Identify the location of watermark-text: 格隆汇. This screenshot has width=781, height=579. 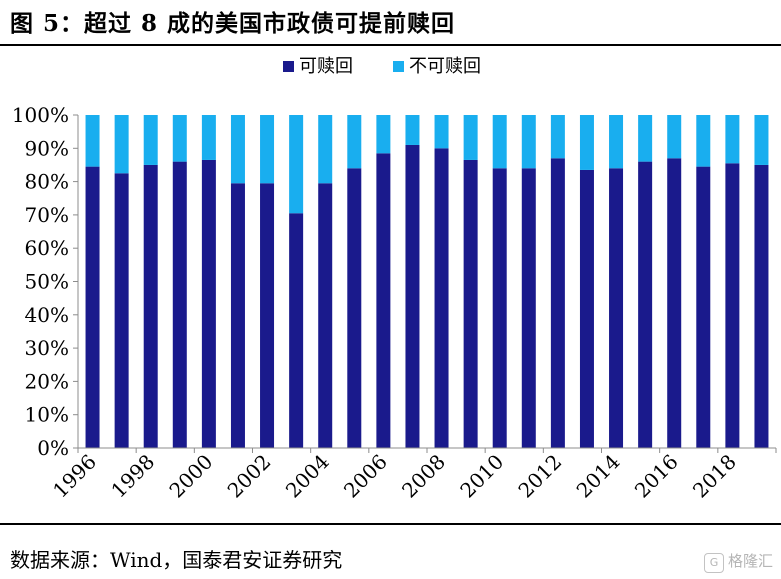
(750, 561).